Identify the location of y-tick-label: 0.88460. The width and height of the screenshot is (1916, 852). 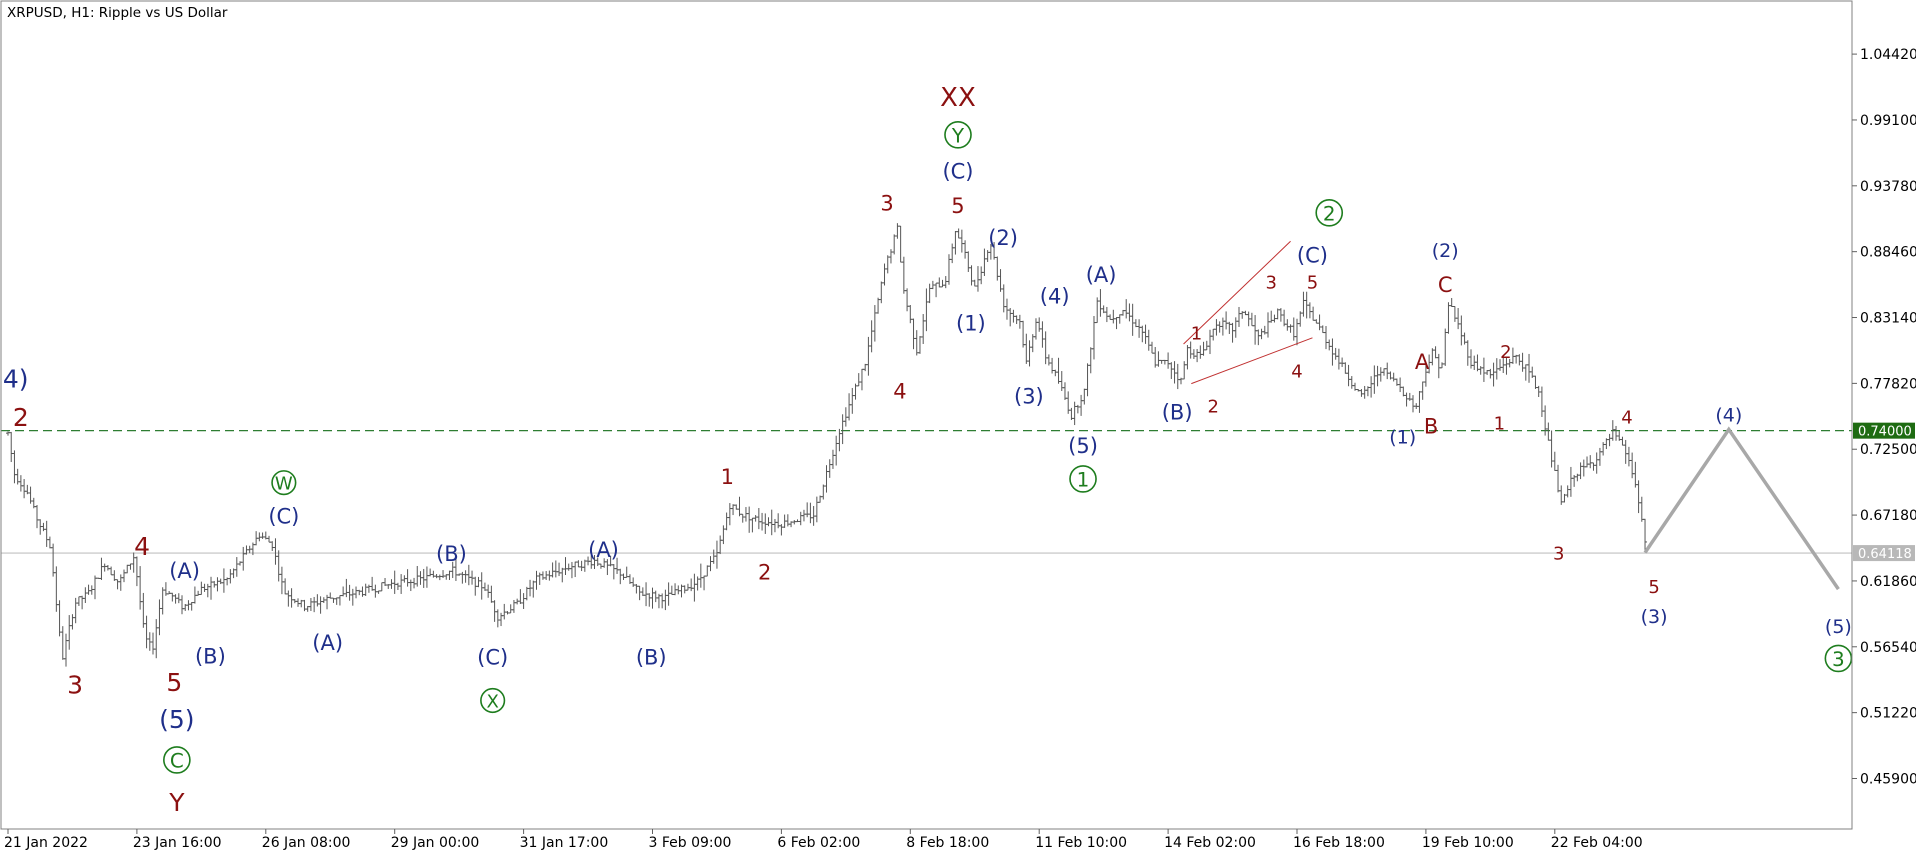
(1888, 253).